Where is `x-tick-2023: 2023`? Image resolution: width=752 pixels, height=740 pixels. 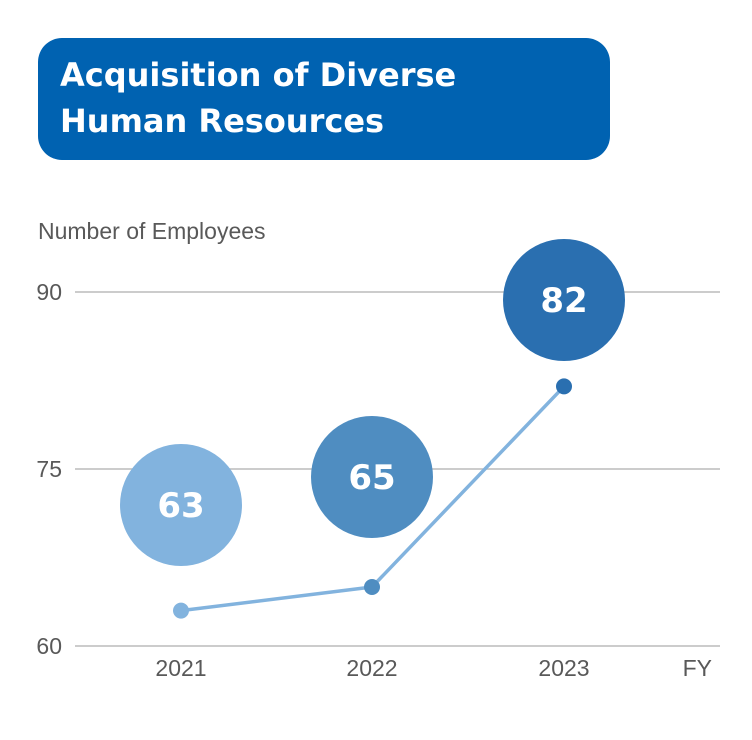
x-tick-2023: 2023 is located at coordinates (563, 668).